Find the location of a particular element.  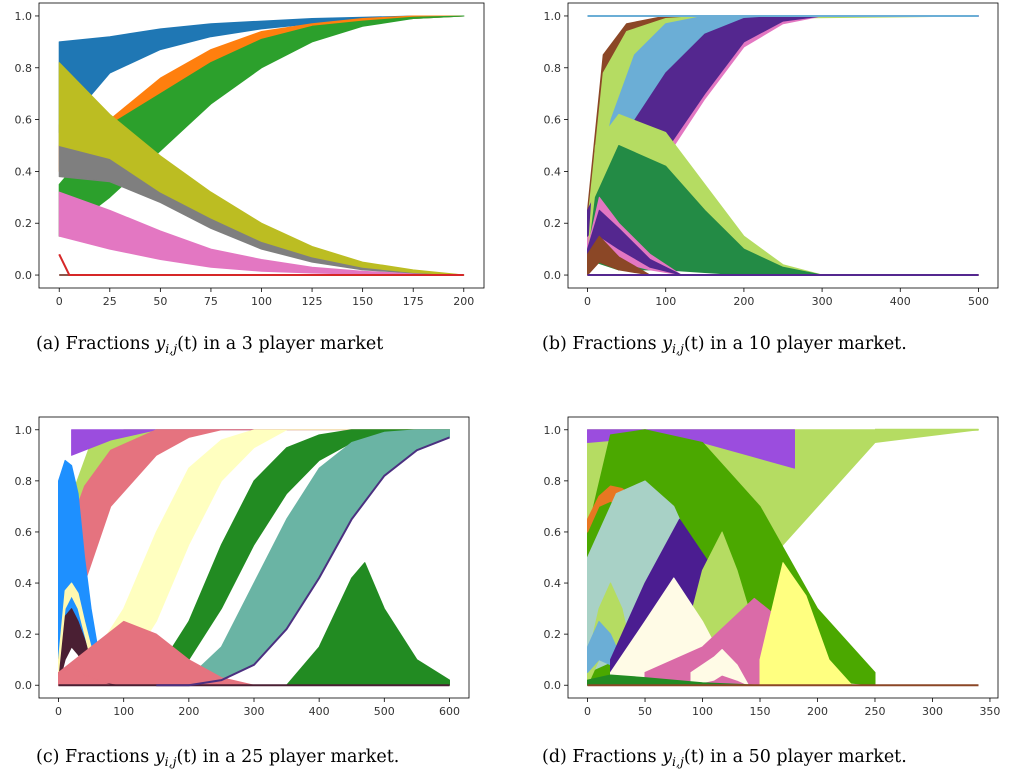

caption-d-rest: in a 50 player market. is located at coordinates (806, 757).